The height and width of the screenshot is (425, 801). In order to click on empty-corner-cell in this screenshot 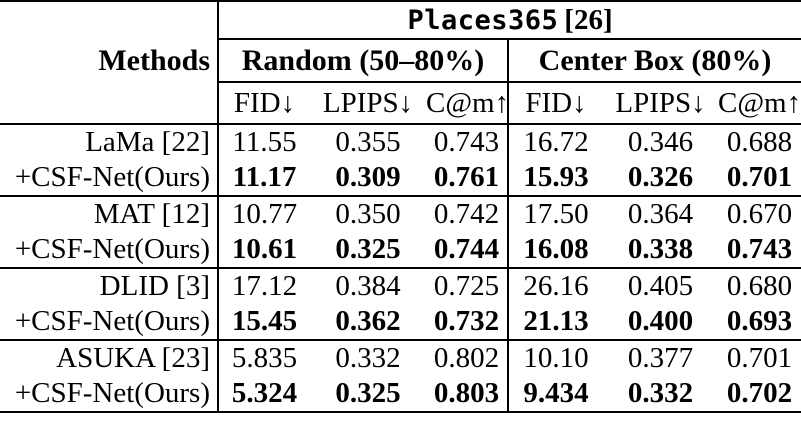, I will do `click(109, 19)`.